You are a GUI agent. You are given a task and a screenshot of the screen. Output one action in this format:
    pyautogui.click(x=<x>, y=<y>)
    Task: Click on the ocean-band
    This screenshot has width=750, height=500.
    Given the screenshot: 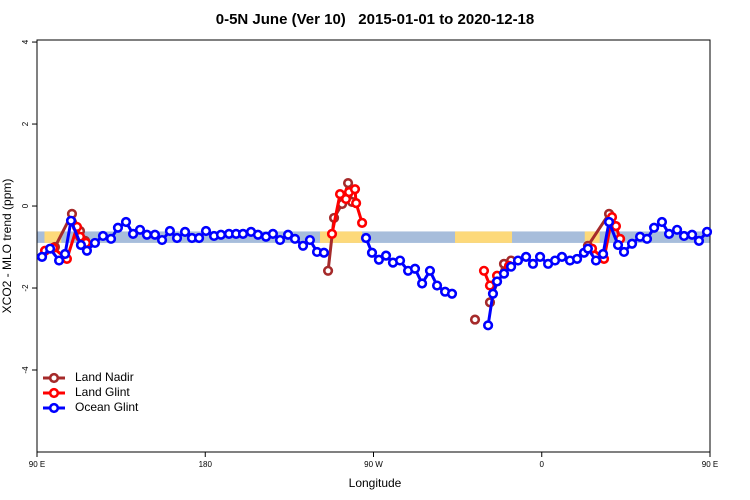 What is the action you would take?
    pyautogui.click(x=373, y=237)
    